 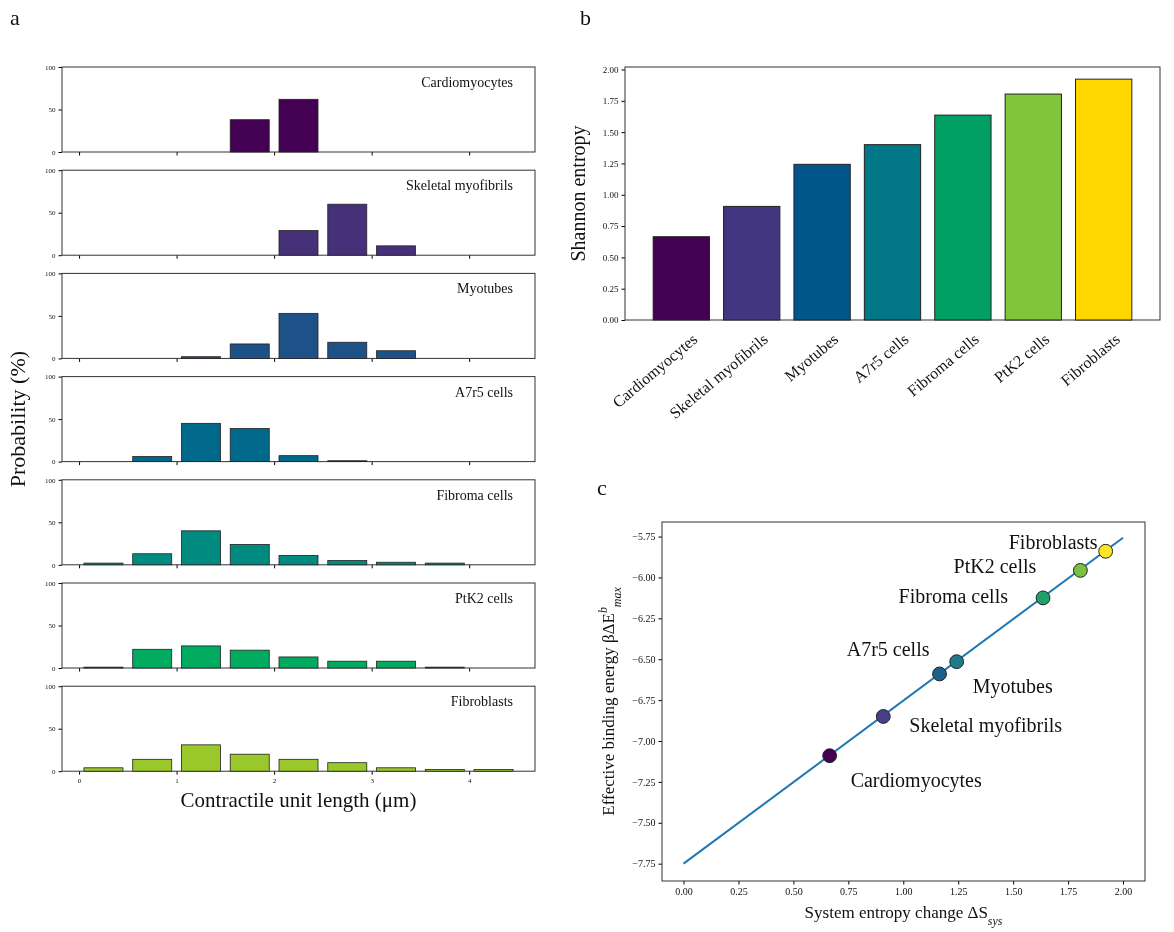 What do you see at coordinates (610, 257) in the screenshot?
I see `y-tick-label: 0.50` at bounding box center [610, 257].